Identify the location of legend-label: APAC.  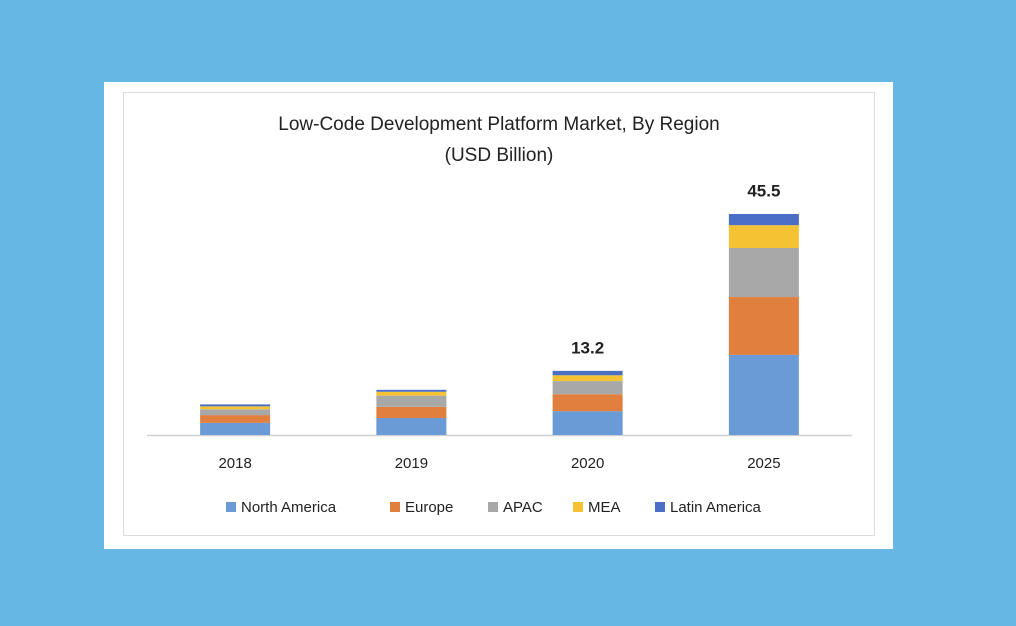
(523, 507).